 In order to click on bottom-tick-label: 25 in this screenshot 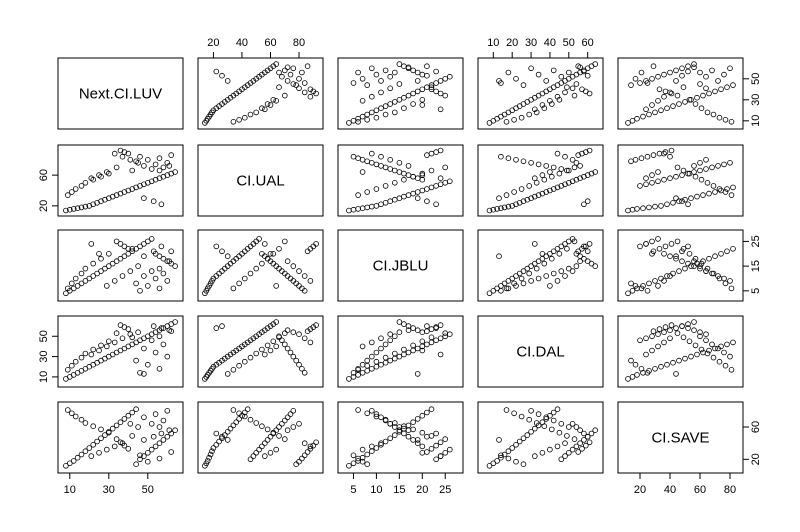, I will do `click(445, 490)`.